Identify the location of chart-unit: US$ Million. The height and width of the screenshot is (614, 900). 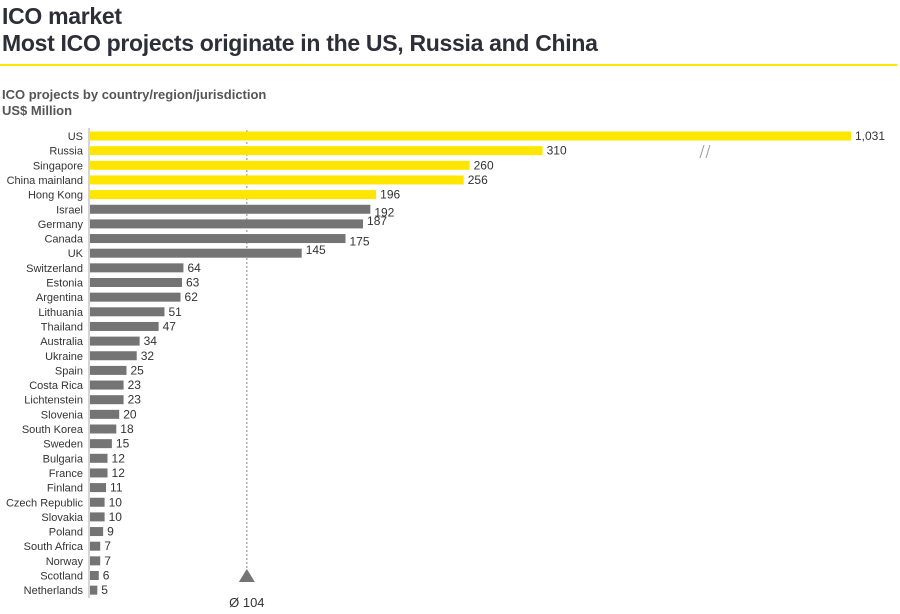
(37, 110).